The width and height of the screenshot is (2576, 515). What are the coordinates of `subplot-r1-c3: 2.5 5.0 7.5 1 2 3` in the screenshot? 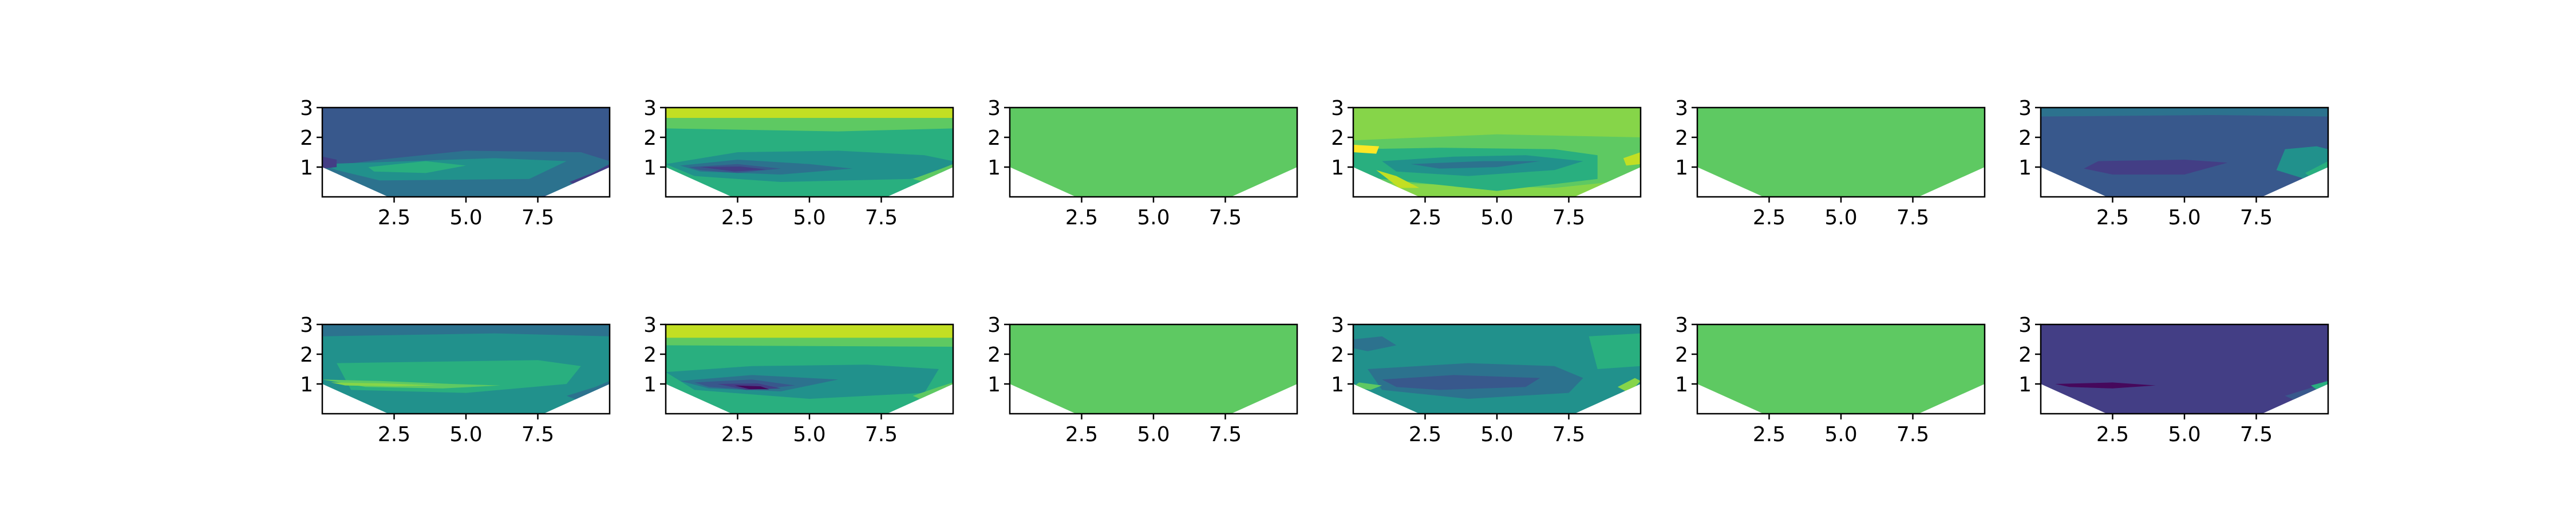 It's located at (1142, 163).